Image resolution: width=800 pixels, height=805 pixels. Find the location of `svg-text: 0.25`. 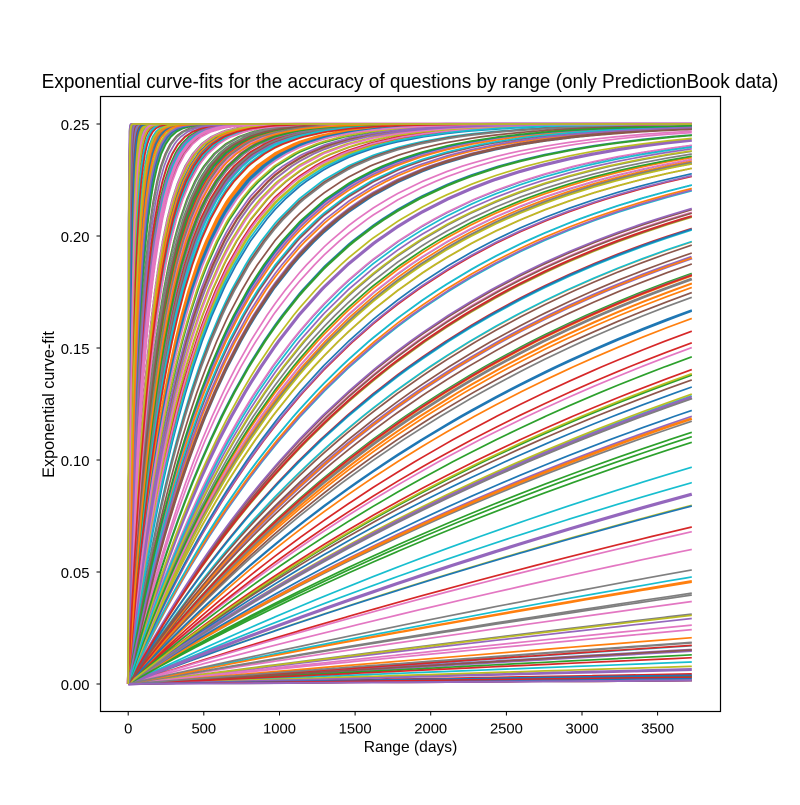

svg-text: 0.25 is located at coordinates (75, 126).